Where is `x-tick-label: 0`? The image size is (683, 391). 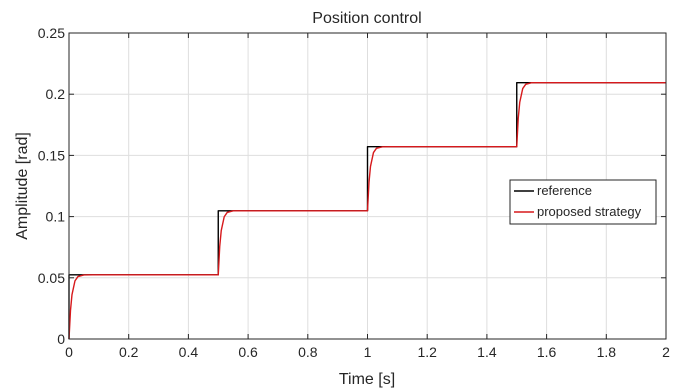
x-tick-label: 0 is located at coordinates (69, 352).